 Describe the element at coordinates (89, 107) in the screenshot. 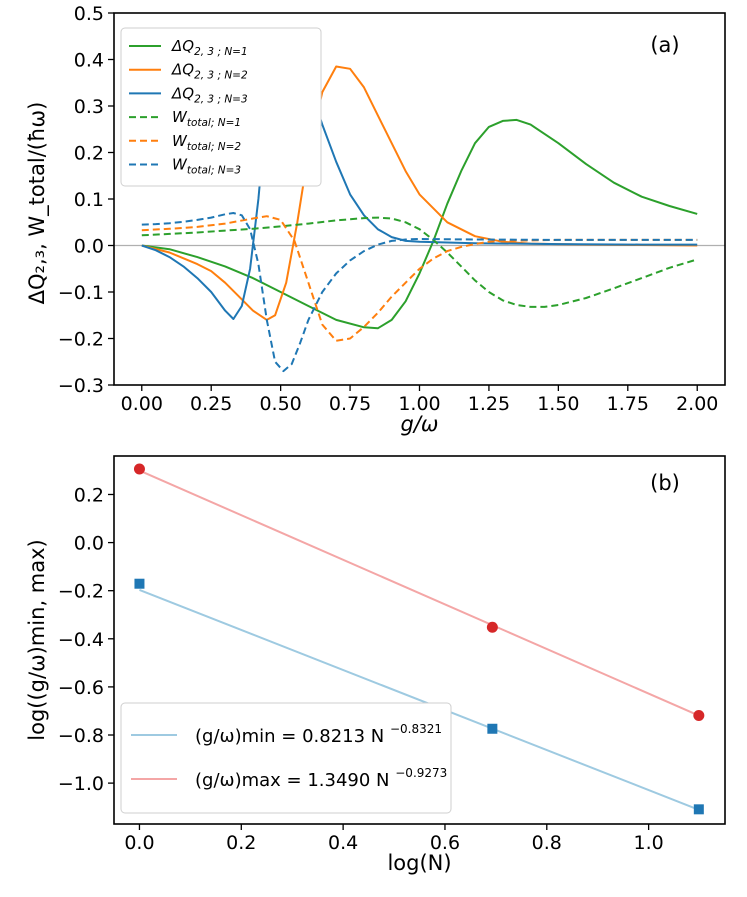

I see `y-tick-label: 0.3` at that location.